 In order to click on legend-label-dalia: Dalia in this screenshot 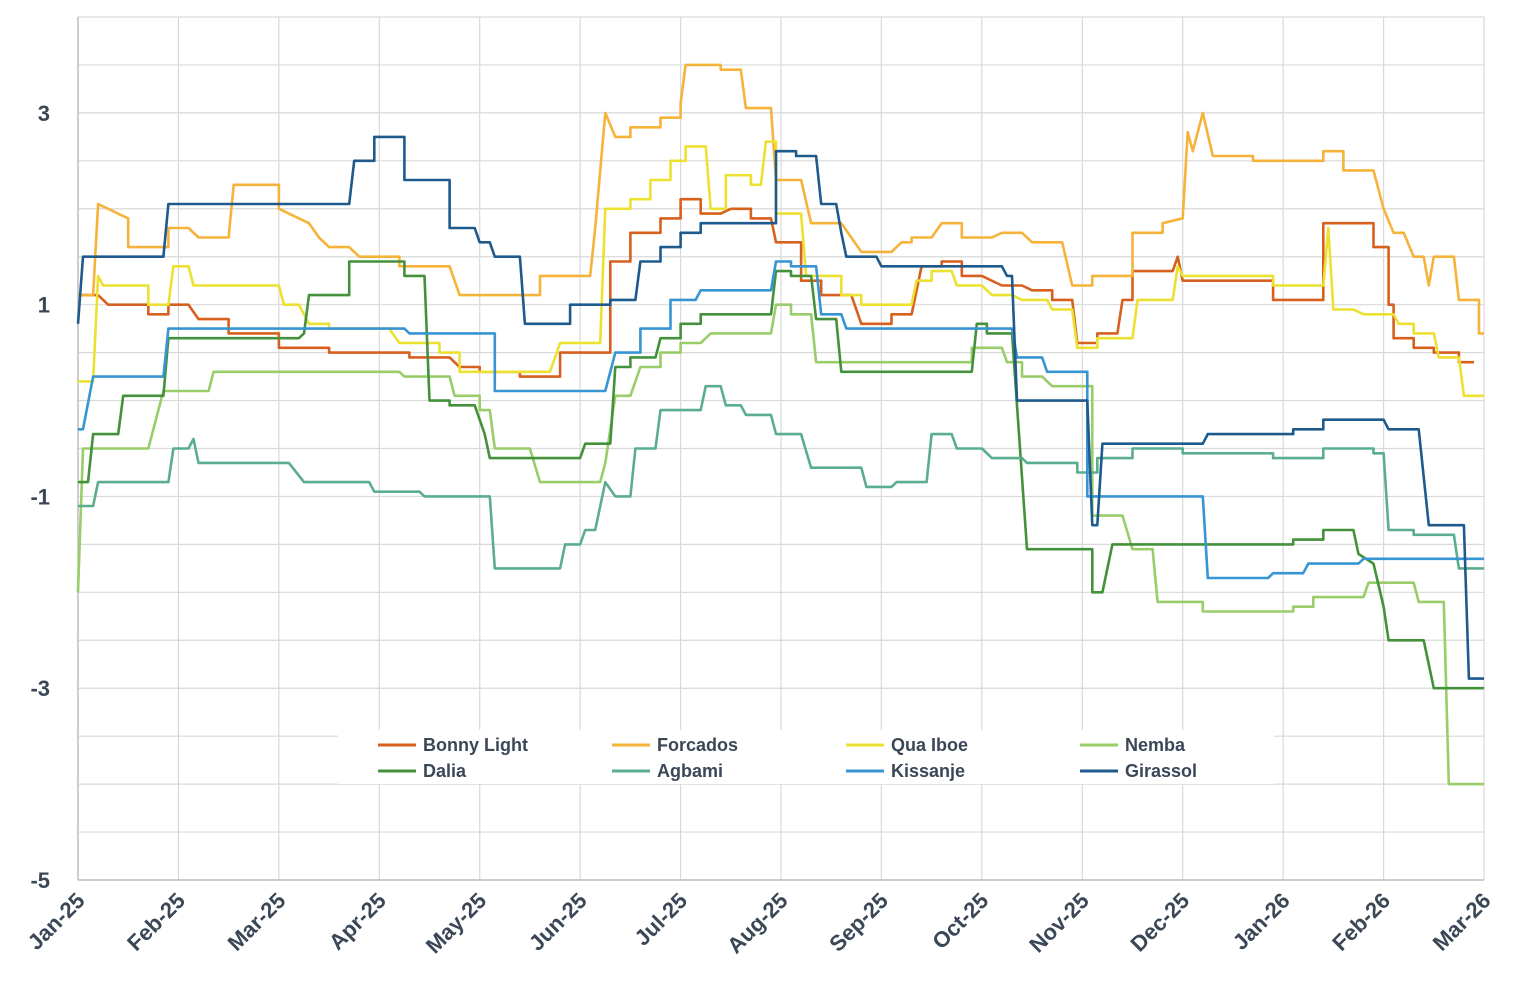, I will do `click(445, 771)`.